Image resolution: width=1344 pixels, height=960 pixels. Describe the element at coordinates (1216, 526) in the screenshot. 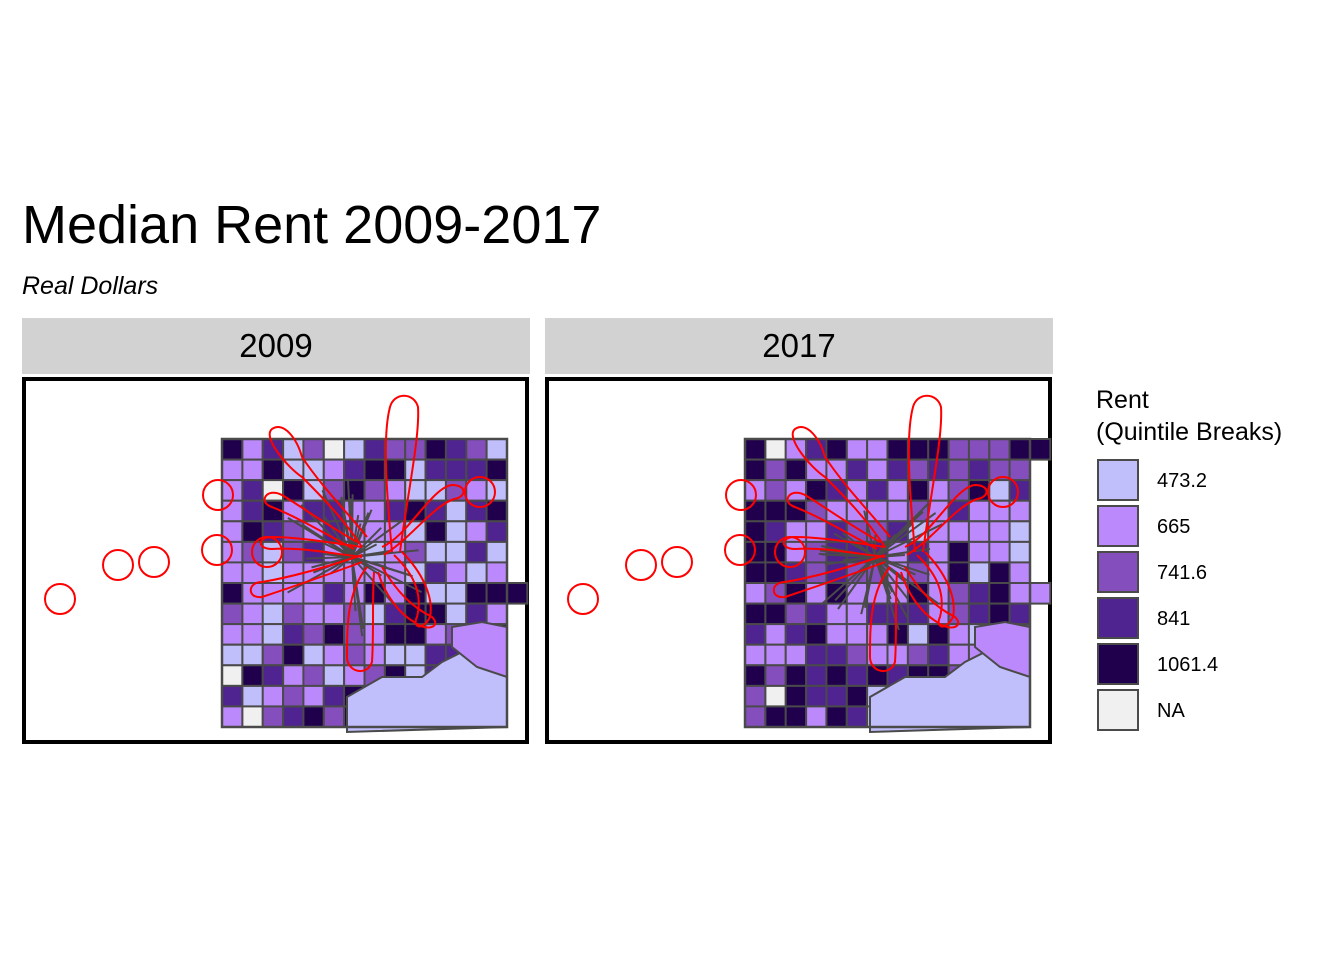

I see `legend-item: 665` at that location.